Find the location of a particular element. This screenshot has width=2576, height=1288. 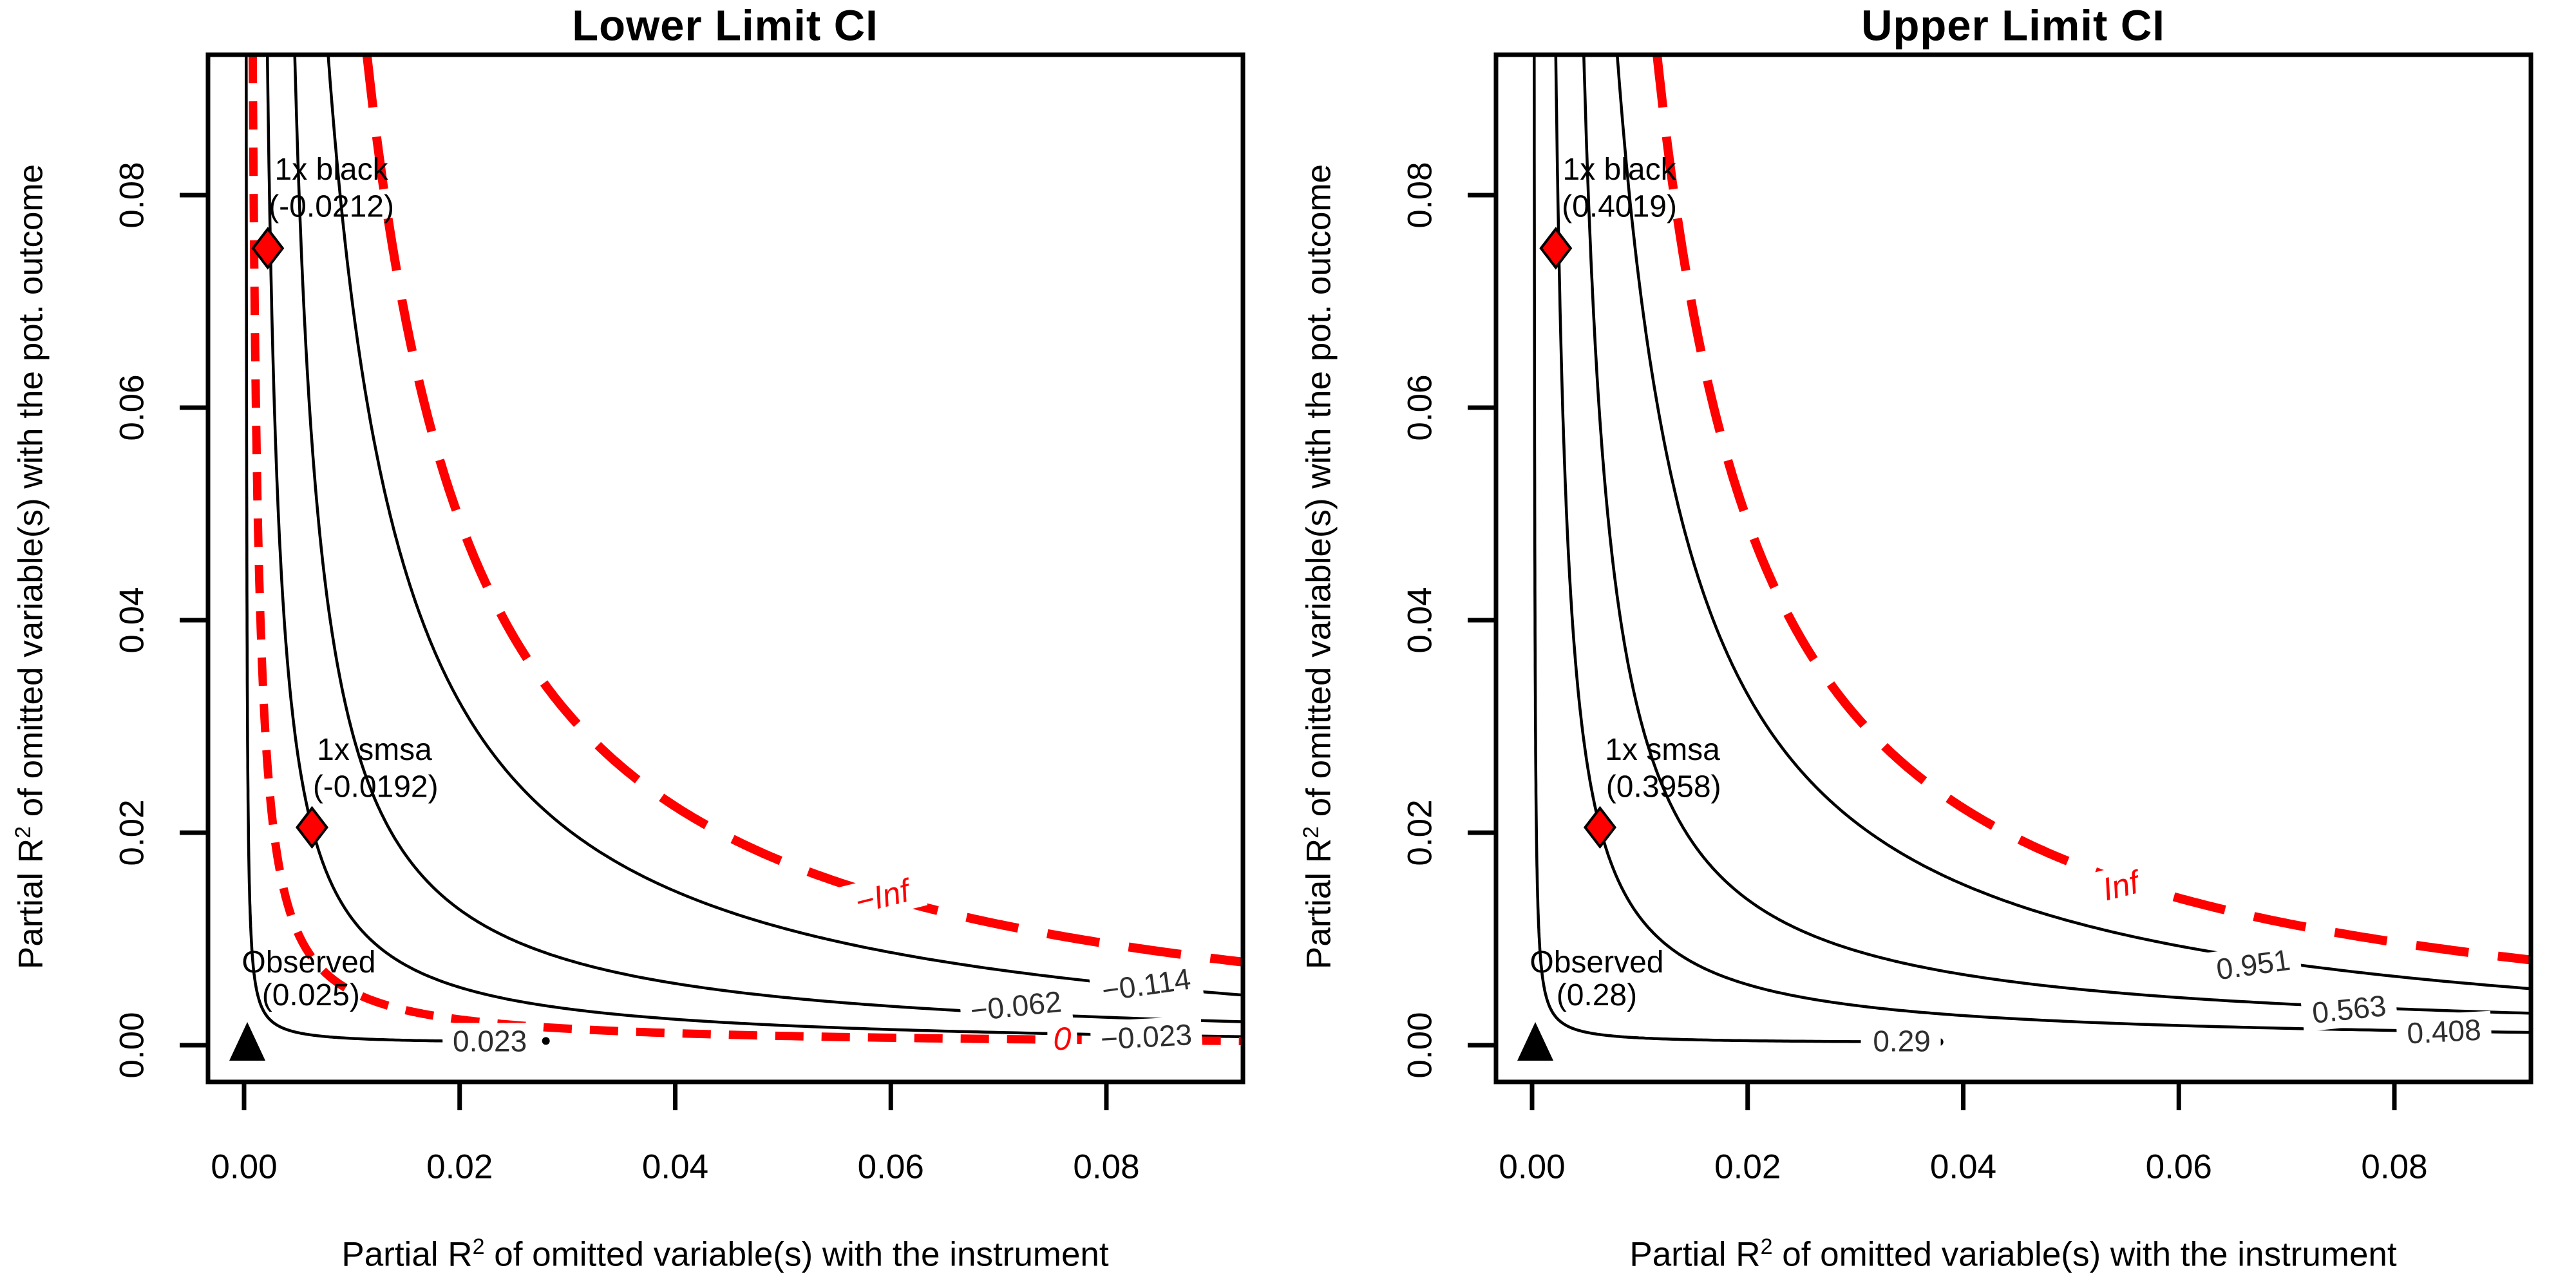

marker-annotation: (-0.0212) is located at coordinates (332, 207).